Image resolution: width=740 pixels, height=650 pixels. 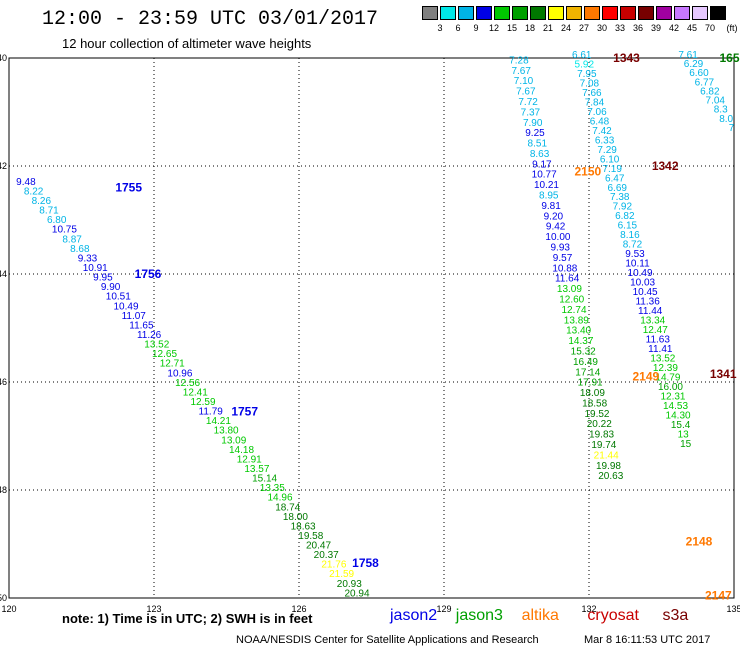 I want to click on wave-height-value: 9.42, so click(x=556, y=227).